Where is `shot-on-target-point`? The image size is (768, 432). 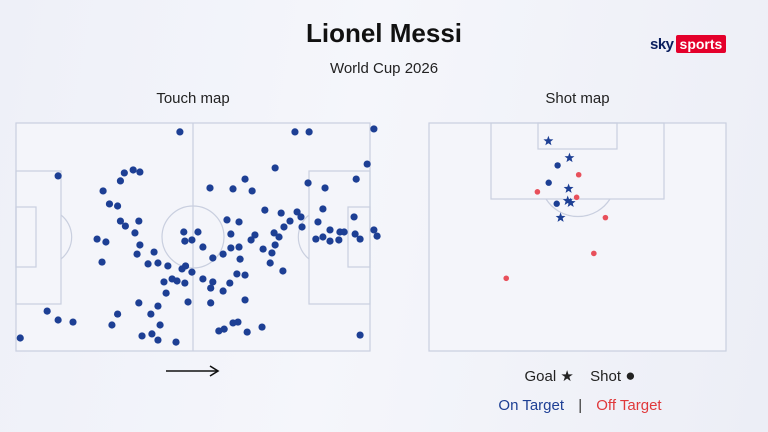 shot-on-target-point is located at coordinates (548, 182).